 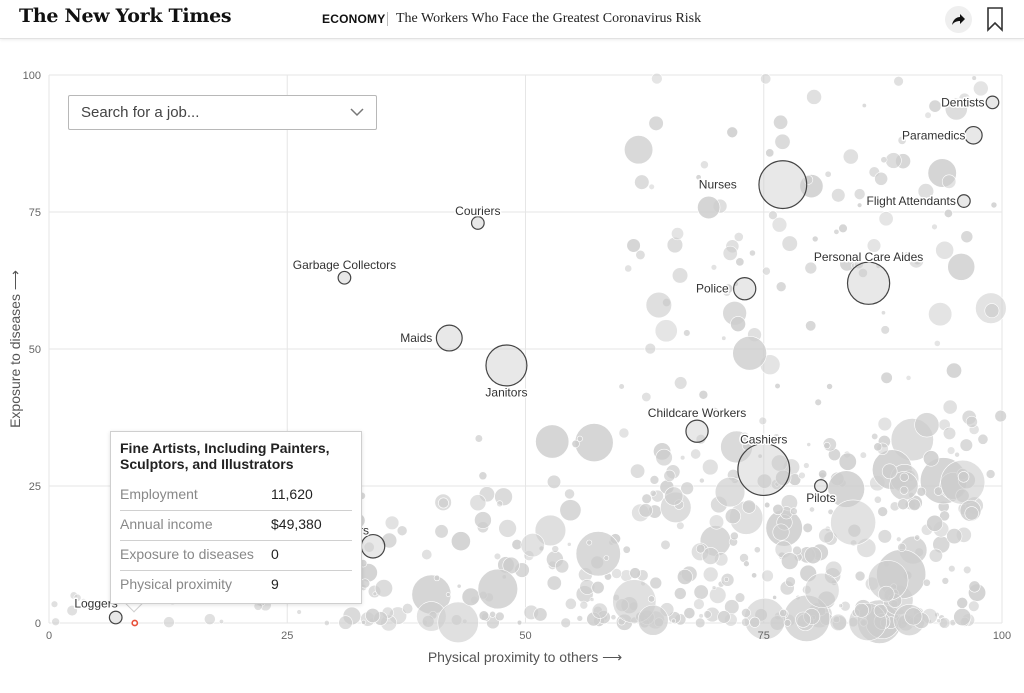 I want to click on nyt-logo: The New York Times, so click(x=125, y=16).